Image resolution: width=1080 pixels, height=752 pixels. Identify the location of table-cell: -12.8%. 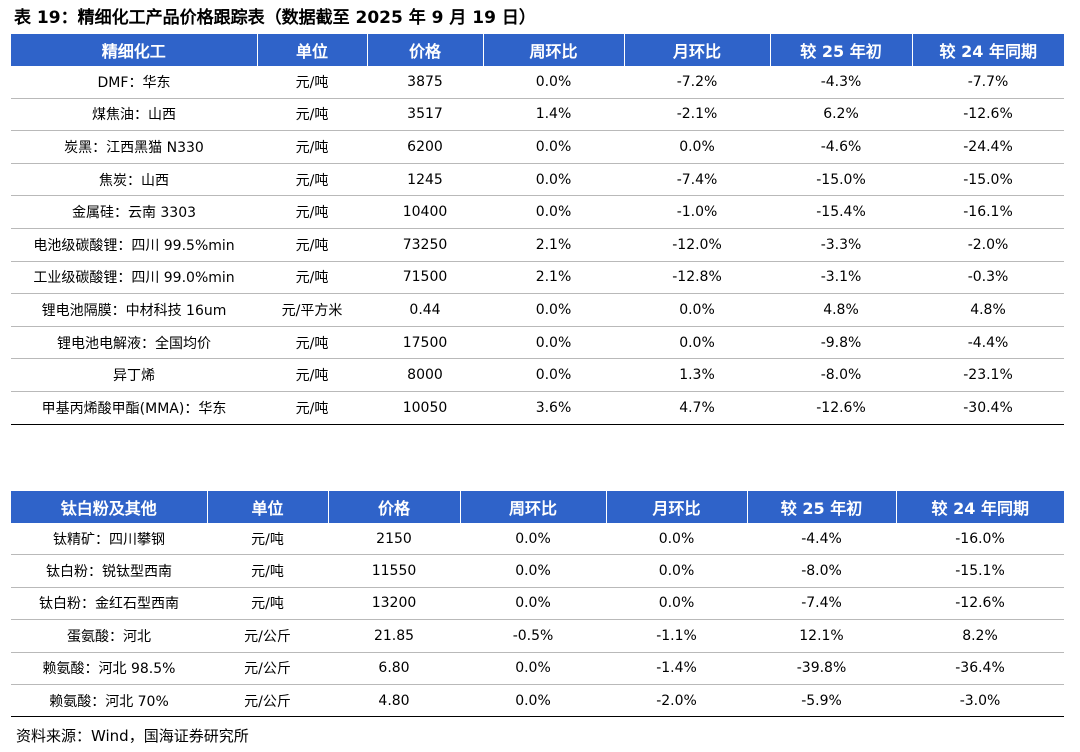
(697, 278).